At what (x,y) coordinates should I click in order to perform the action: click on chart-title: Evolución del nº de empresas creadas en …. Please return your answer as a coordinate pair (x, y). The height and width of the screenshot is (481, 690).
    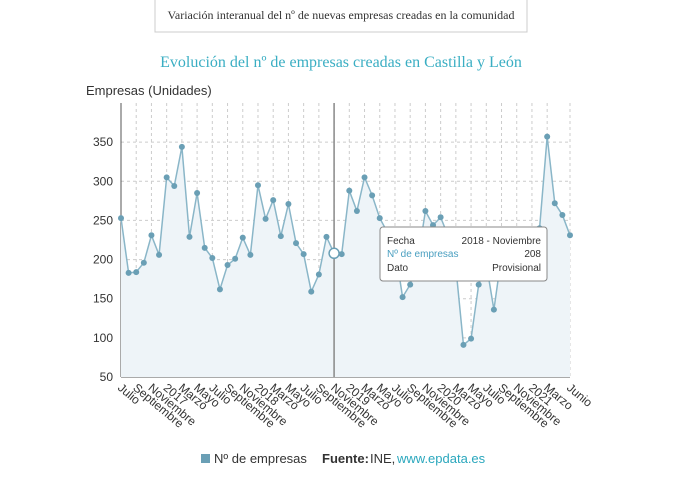
    Looking at the image, I should click on (341, 62).